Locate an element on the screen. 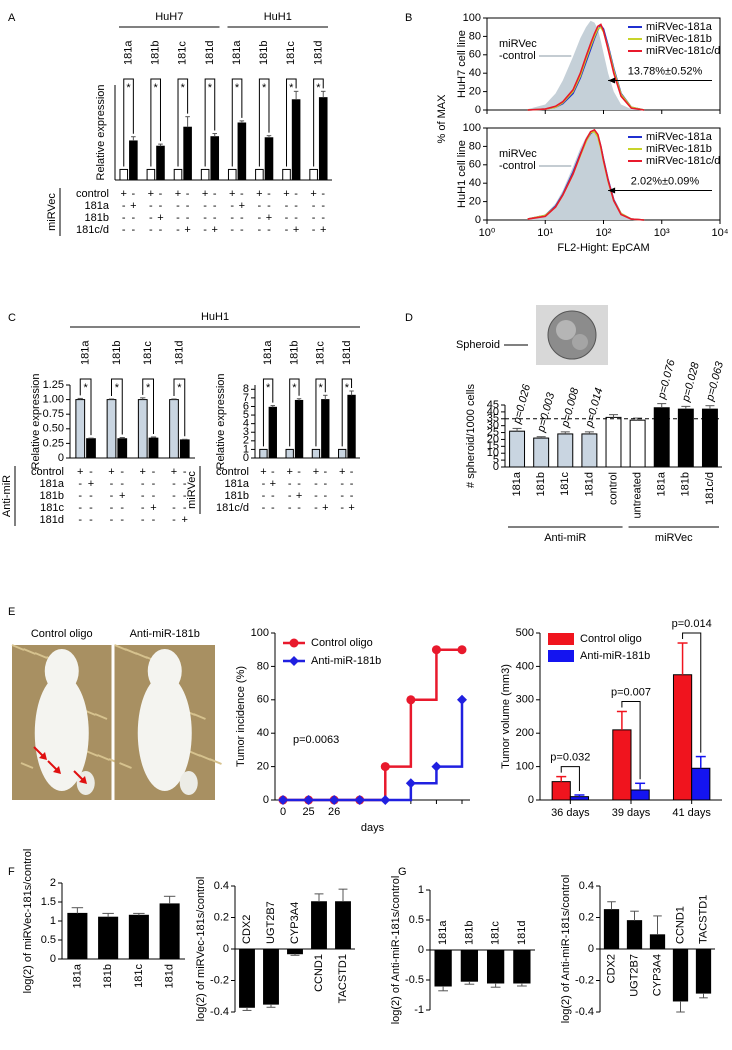 The width and height of the screenshot is (732, 1050). category-label: CCND1 is located at coordinates (319, 973).